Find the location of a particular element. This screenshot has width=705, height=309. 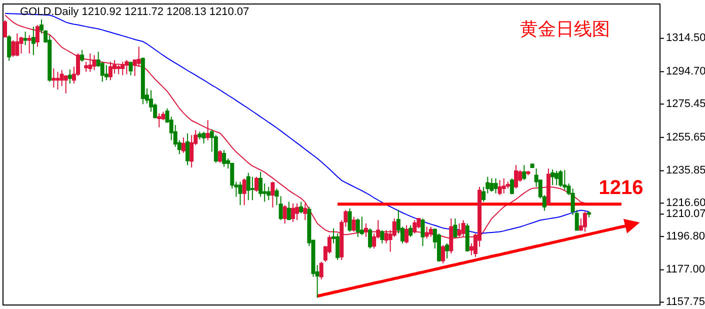

y-tick-label: 1255.65 is located at coordinates (685, 137).